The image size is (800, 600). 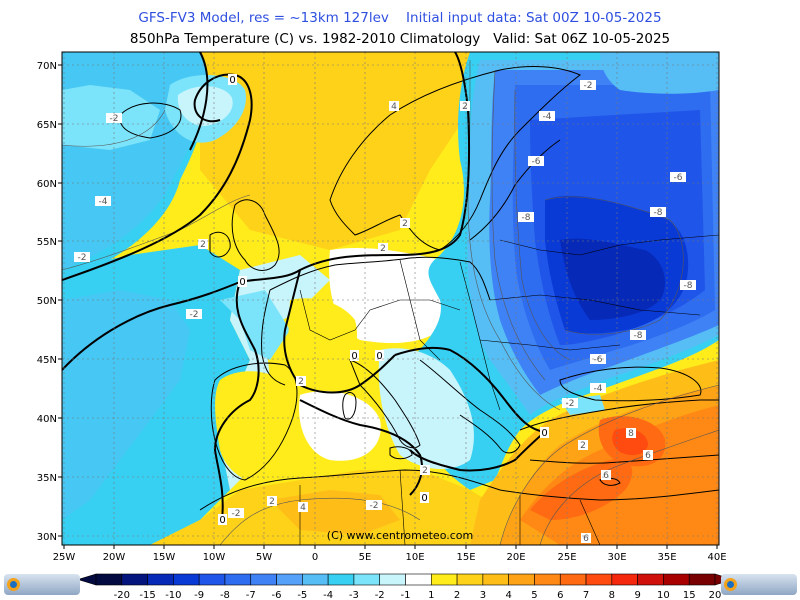 What do you see at coordinates (264, 557) in the screenshot?
I see `longitude-label: 5W` at bounding box center [264, 557].